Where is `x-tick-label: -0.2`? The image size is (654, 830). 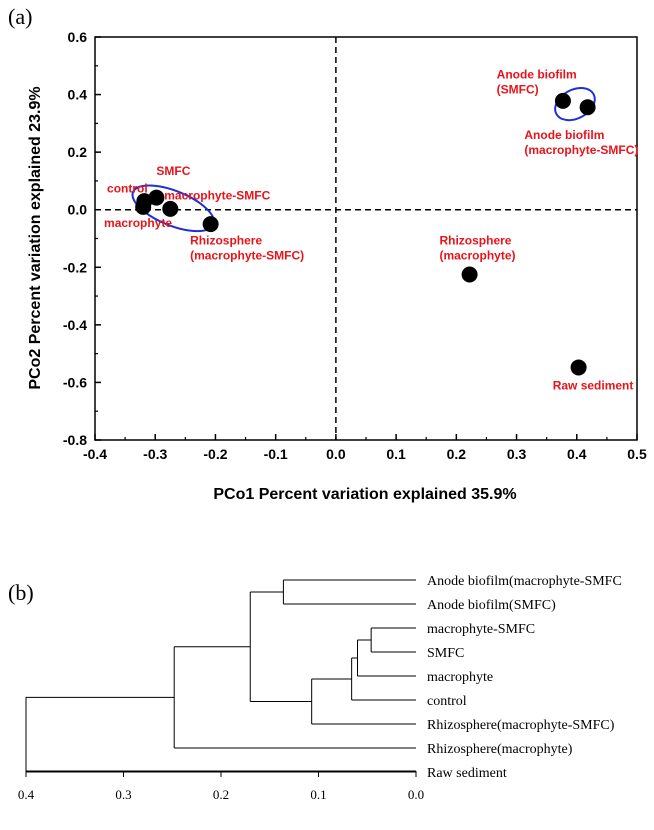
x-tick-label: -0.2 is located at coordinates (215, 454).